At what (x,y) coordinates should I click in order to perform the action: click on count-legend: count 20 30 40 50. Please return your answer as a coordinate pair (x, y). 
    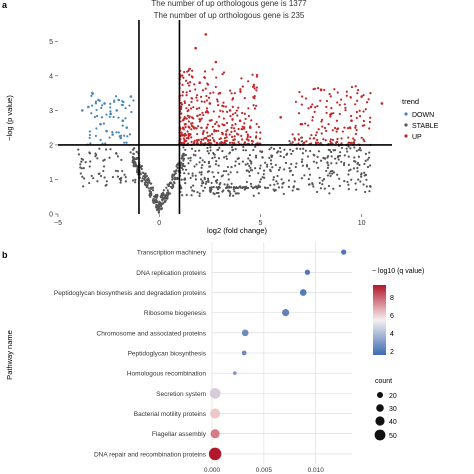
    Looking at the image, I should click on (385, 409).